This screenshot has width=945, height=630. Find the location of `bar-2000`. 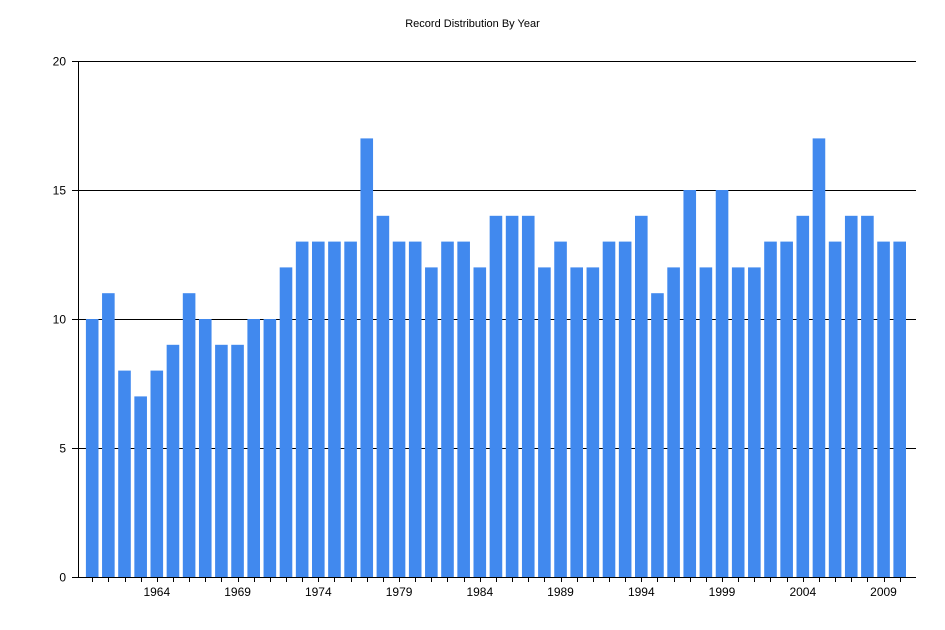

bar-2000 is located at coordinates (738, 422).